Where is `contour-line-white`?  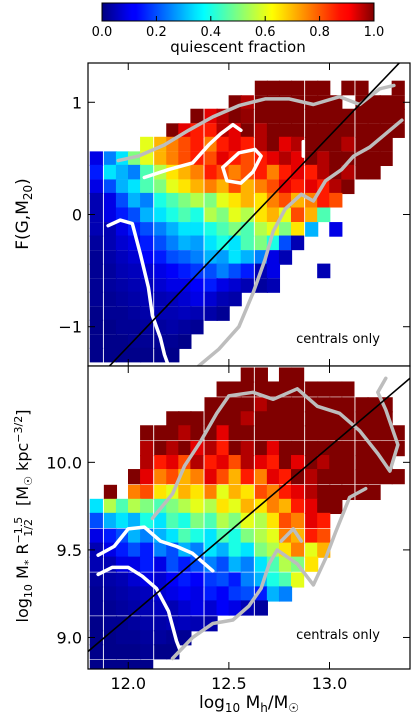 contour-line-white is located at coordinates (192, 151).